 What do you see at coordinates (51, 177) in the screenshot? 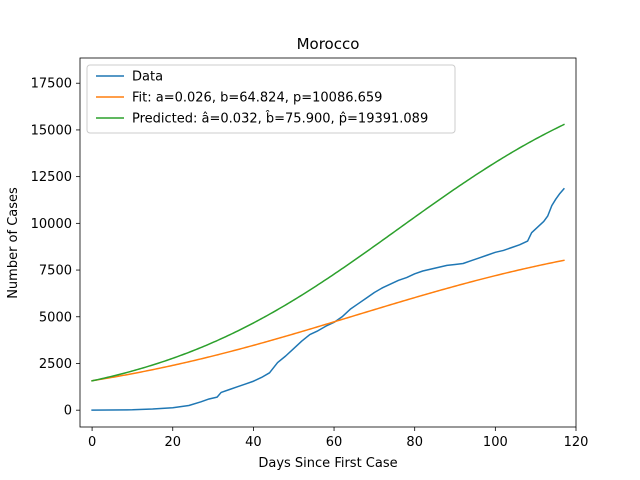
I see `y-tick-label: 12500` at bounding box center [51, 177].